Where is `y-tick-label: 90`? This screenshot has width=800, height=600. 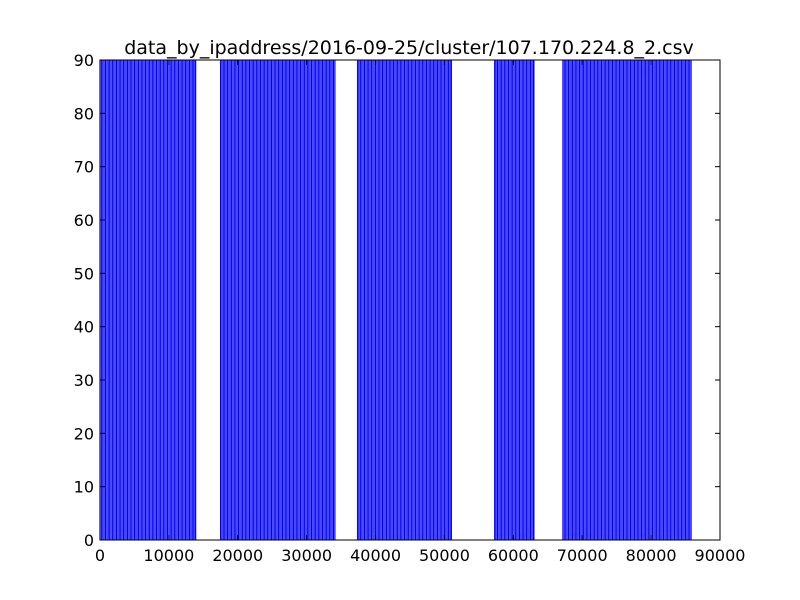
y-tick-label: 90 is located at coordinates (84, 60).